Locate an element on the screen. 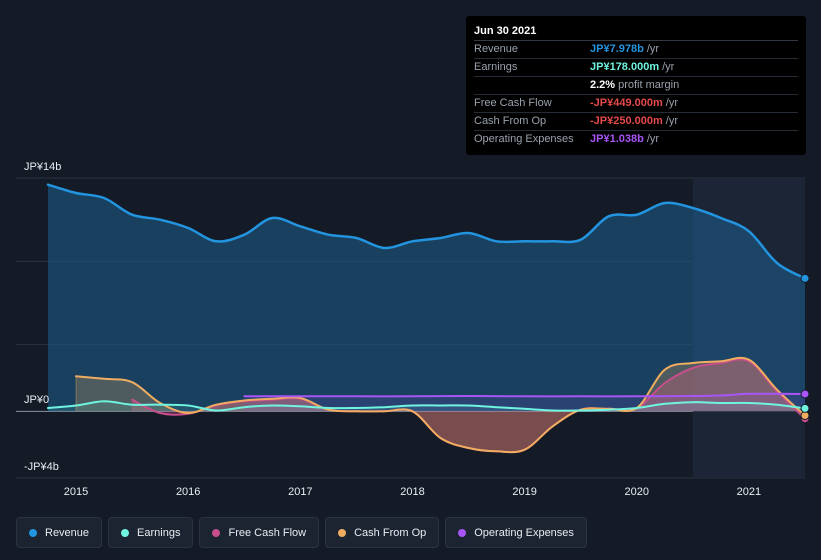 The image size is (821, 560). tooltip-row-value: -JP¥449.000m is located at coordinates (626, 103).